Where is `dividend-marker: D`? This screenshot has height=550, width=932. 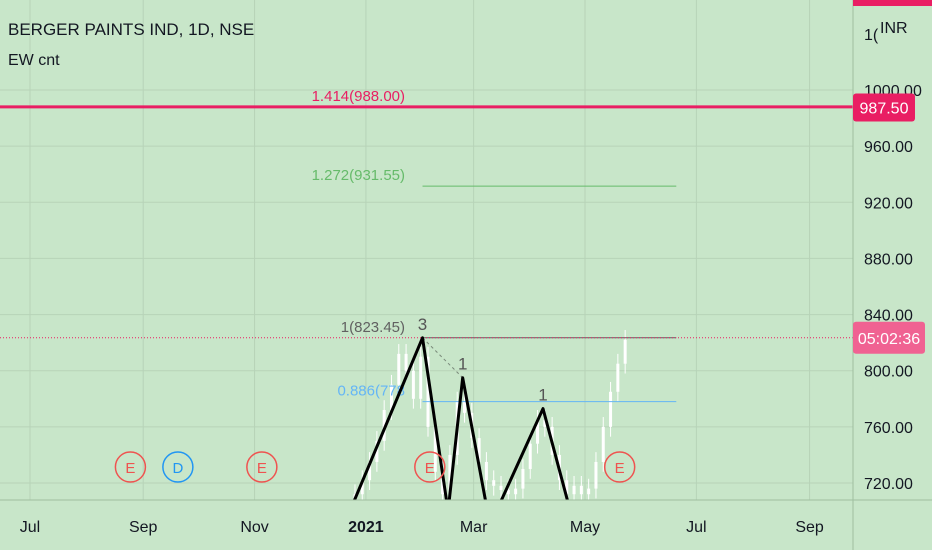 dividend-marker: D is located at coordinates (178, 467).